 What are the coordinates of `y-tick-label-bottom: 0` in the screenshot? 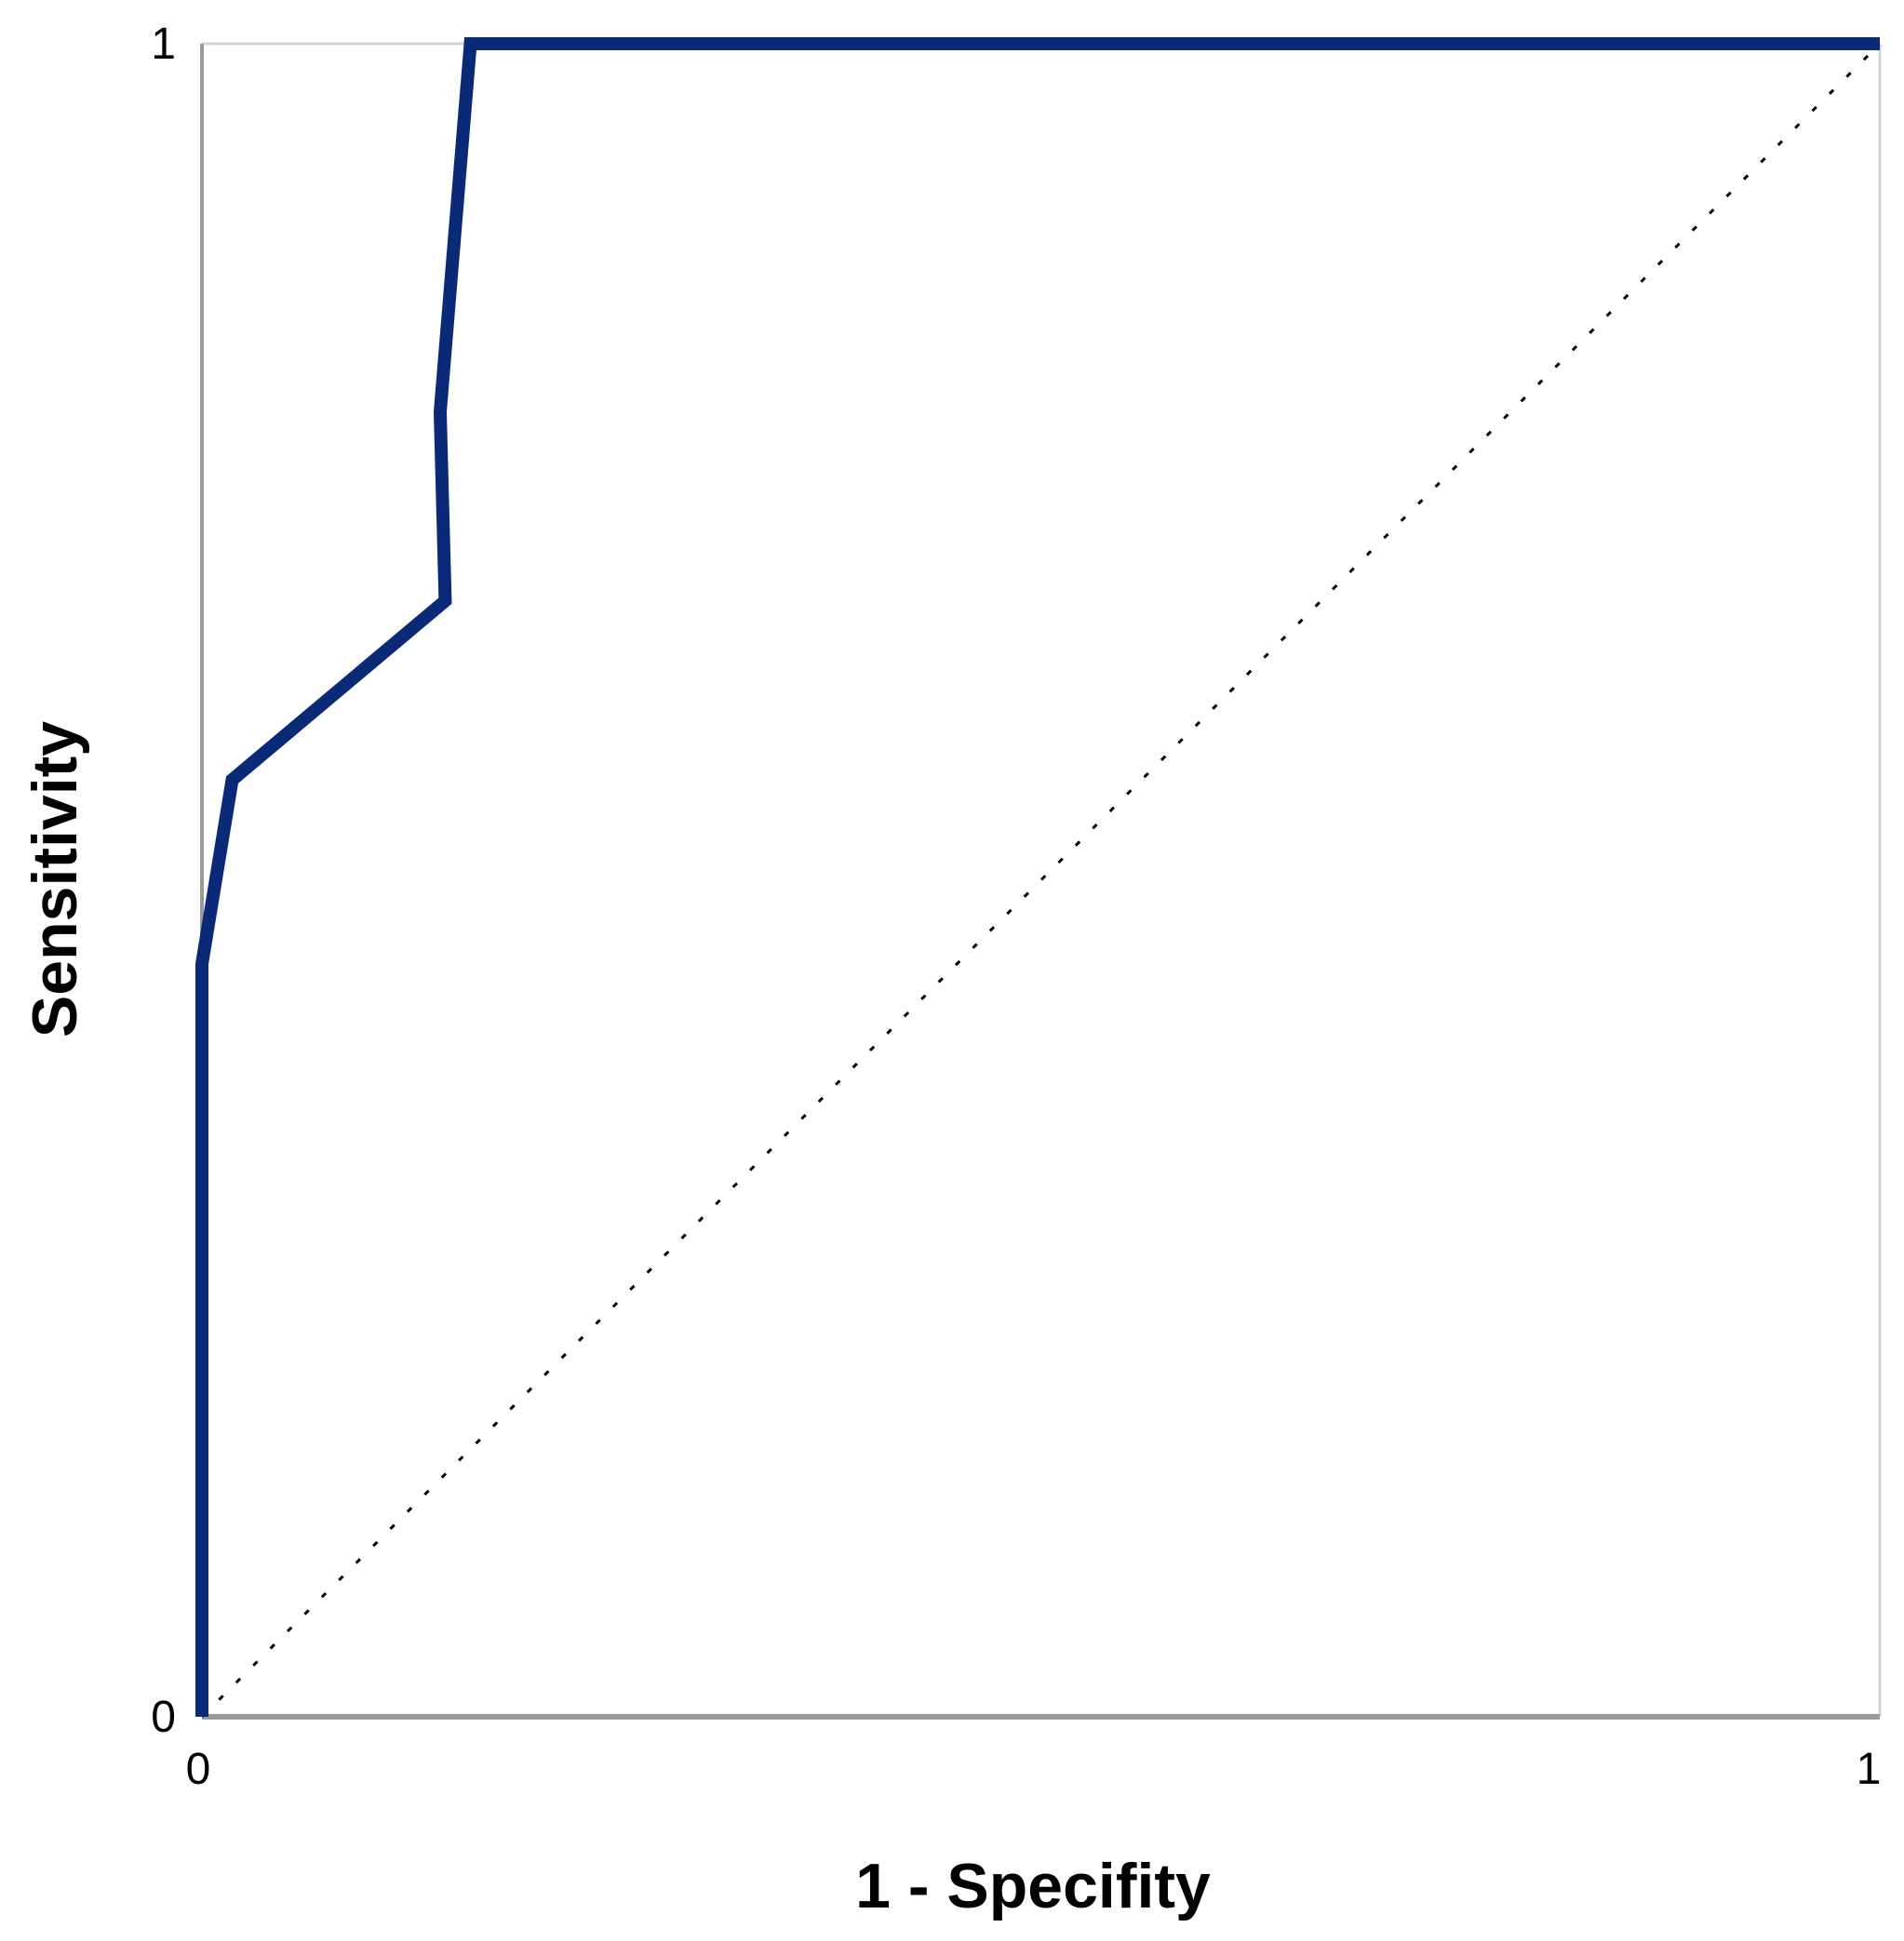 It's located at (163, 1717).